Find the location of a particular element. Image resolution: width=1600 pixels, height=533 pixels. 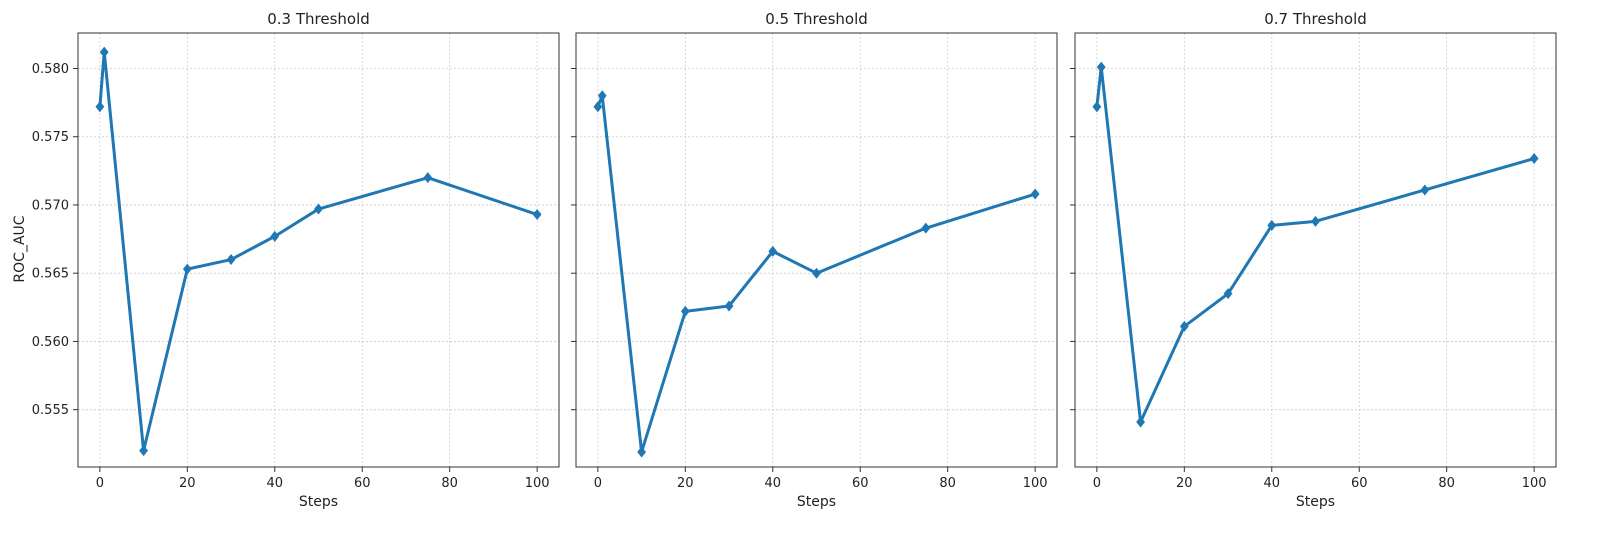

y-tick-label: 0.570 is located at coordinates (50, 205).